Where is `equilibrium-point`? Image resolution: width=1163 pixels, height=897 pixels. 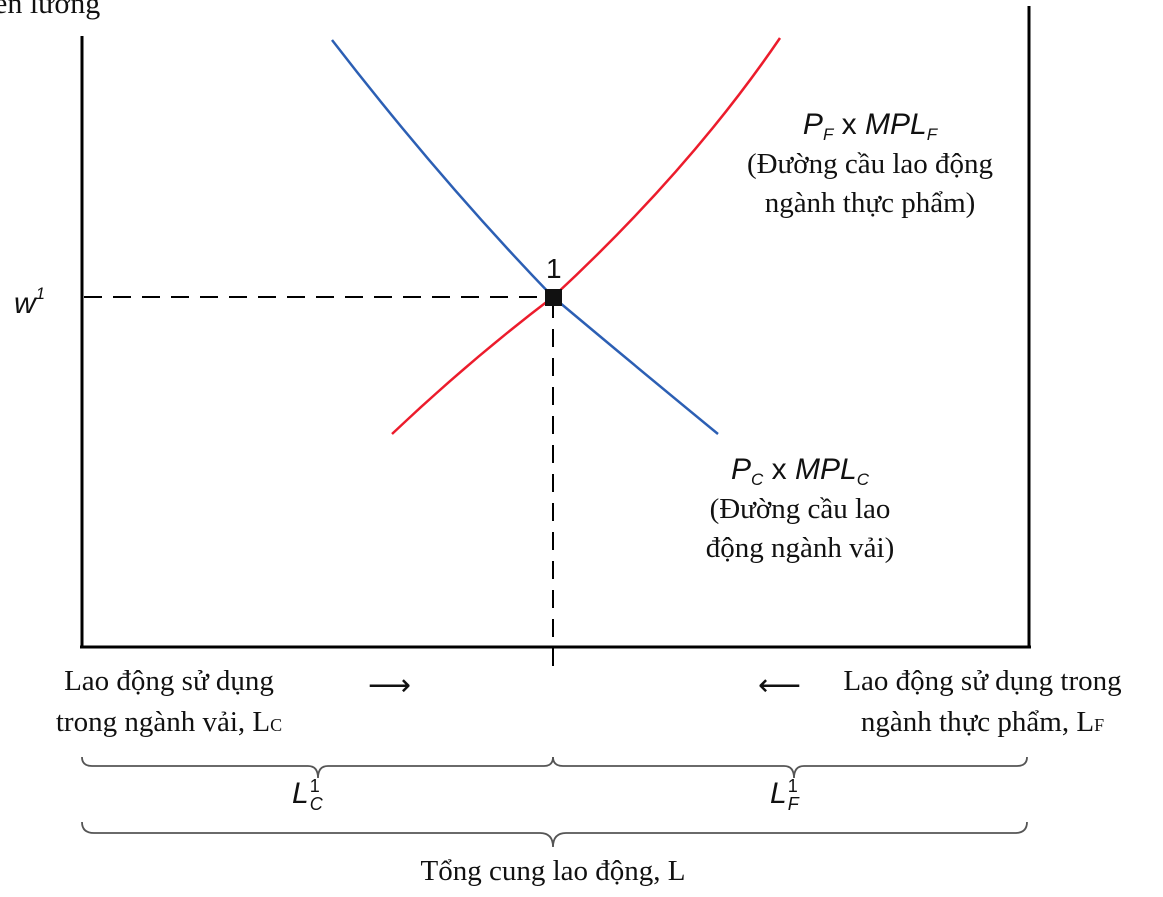
equilibrium-point is located at coordinates (553, 297).